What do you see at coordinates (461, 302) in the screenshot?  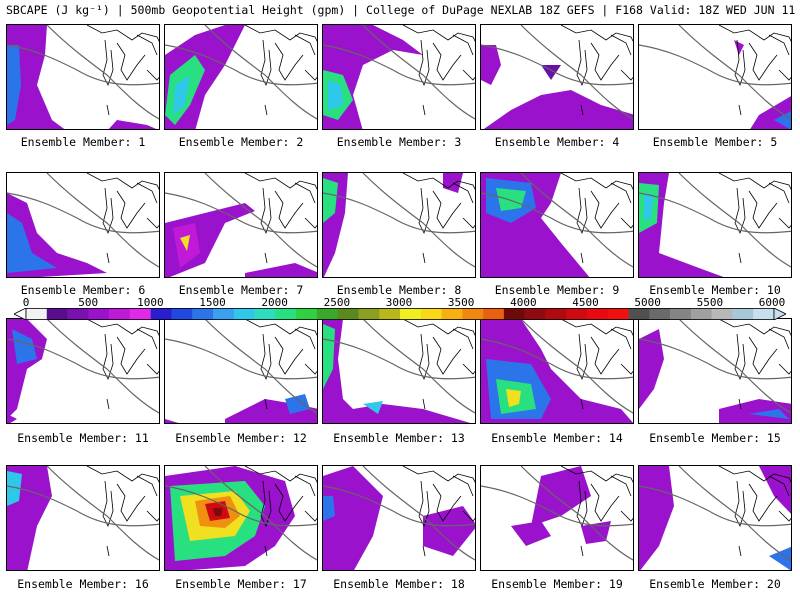 I see `colorbar-tick-label: 3500` at bounding box center [461, 302].